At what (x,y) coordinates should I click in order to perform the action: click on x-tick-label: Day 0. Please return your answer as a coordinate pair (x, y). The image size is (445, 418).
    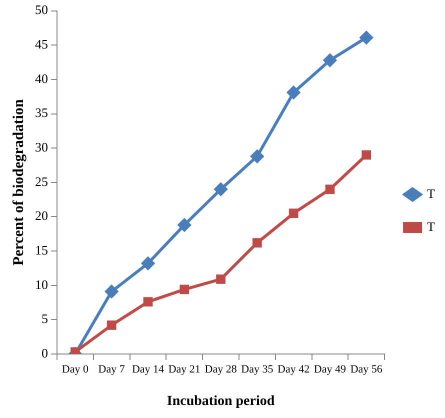
    Looking at the image, I should click on (75, 369).